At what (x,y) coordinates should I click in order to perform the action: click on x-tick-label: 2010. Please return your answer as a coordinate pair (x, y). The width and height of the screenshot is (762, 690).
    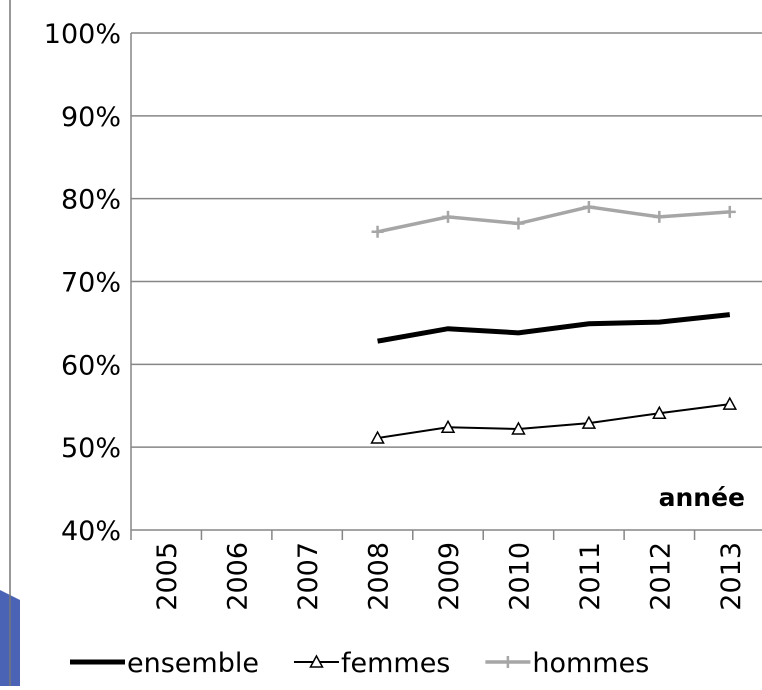
    Looking at the image, I should click on (519, 576).